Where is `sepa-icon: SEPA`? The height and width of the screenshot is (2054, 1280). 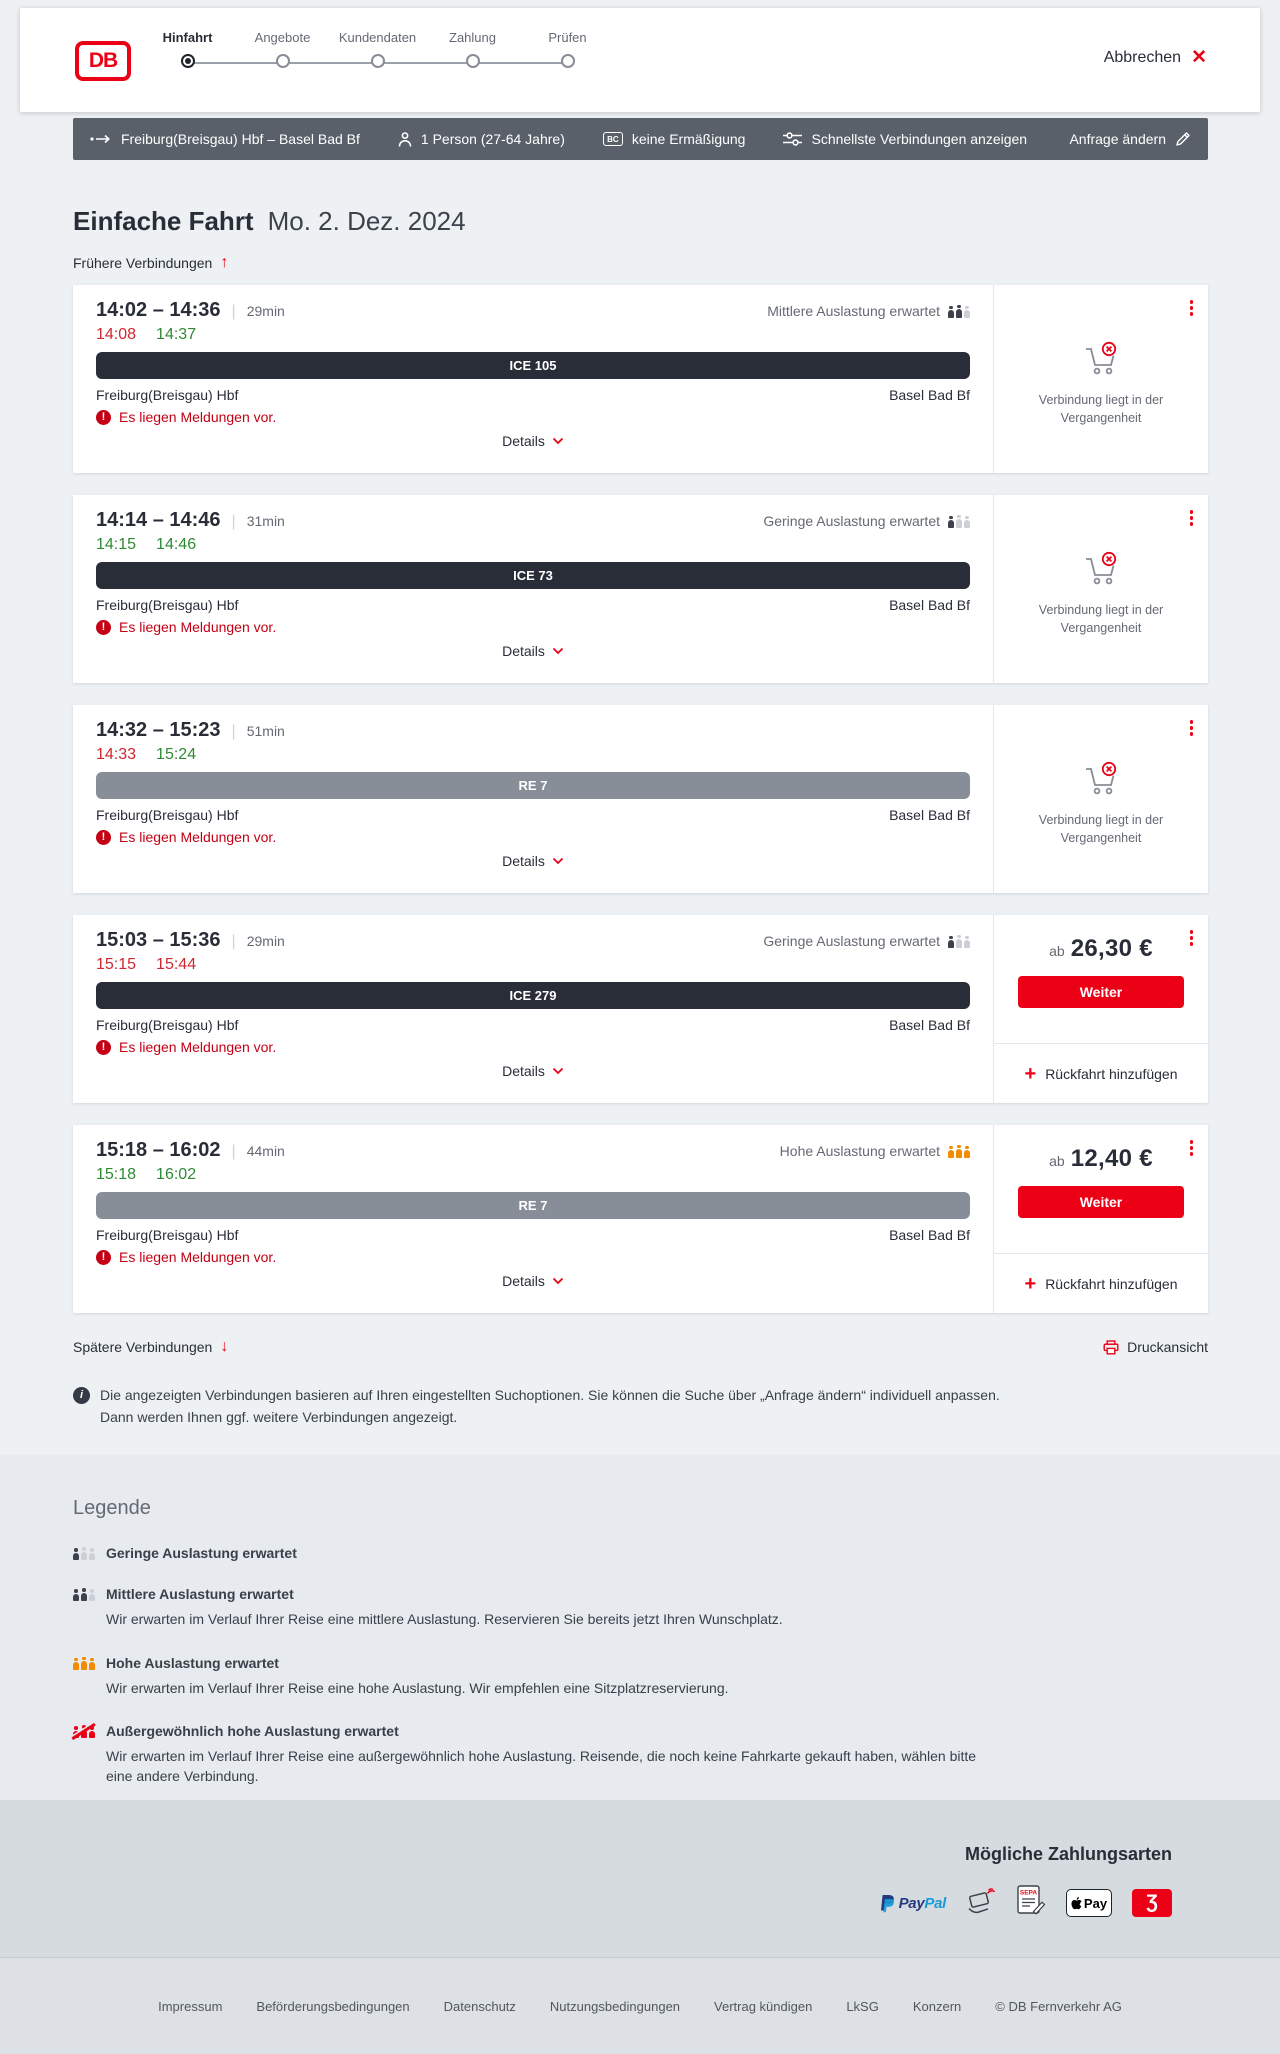 sepa-icon: SEPA is located at coordinates (1031, 1903).